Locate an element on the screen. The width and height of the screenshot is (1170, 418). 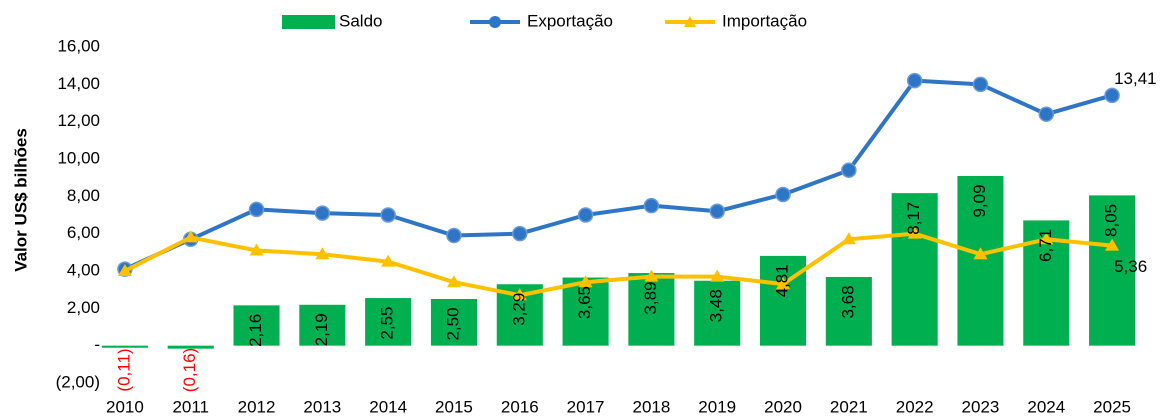
data-label: (0,11) is located at coordinates (123, 369).